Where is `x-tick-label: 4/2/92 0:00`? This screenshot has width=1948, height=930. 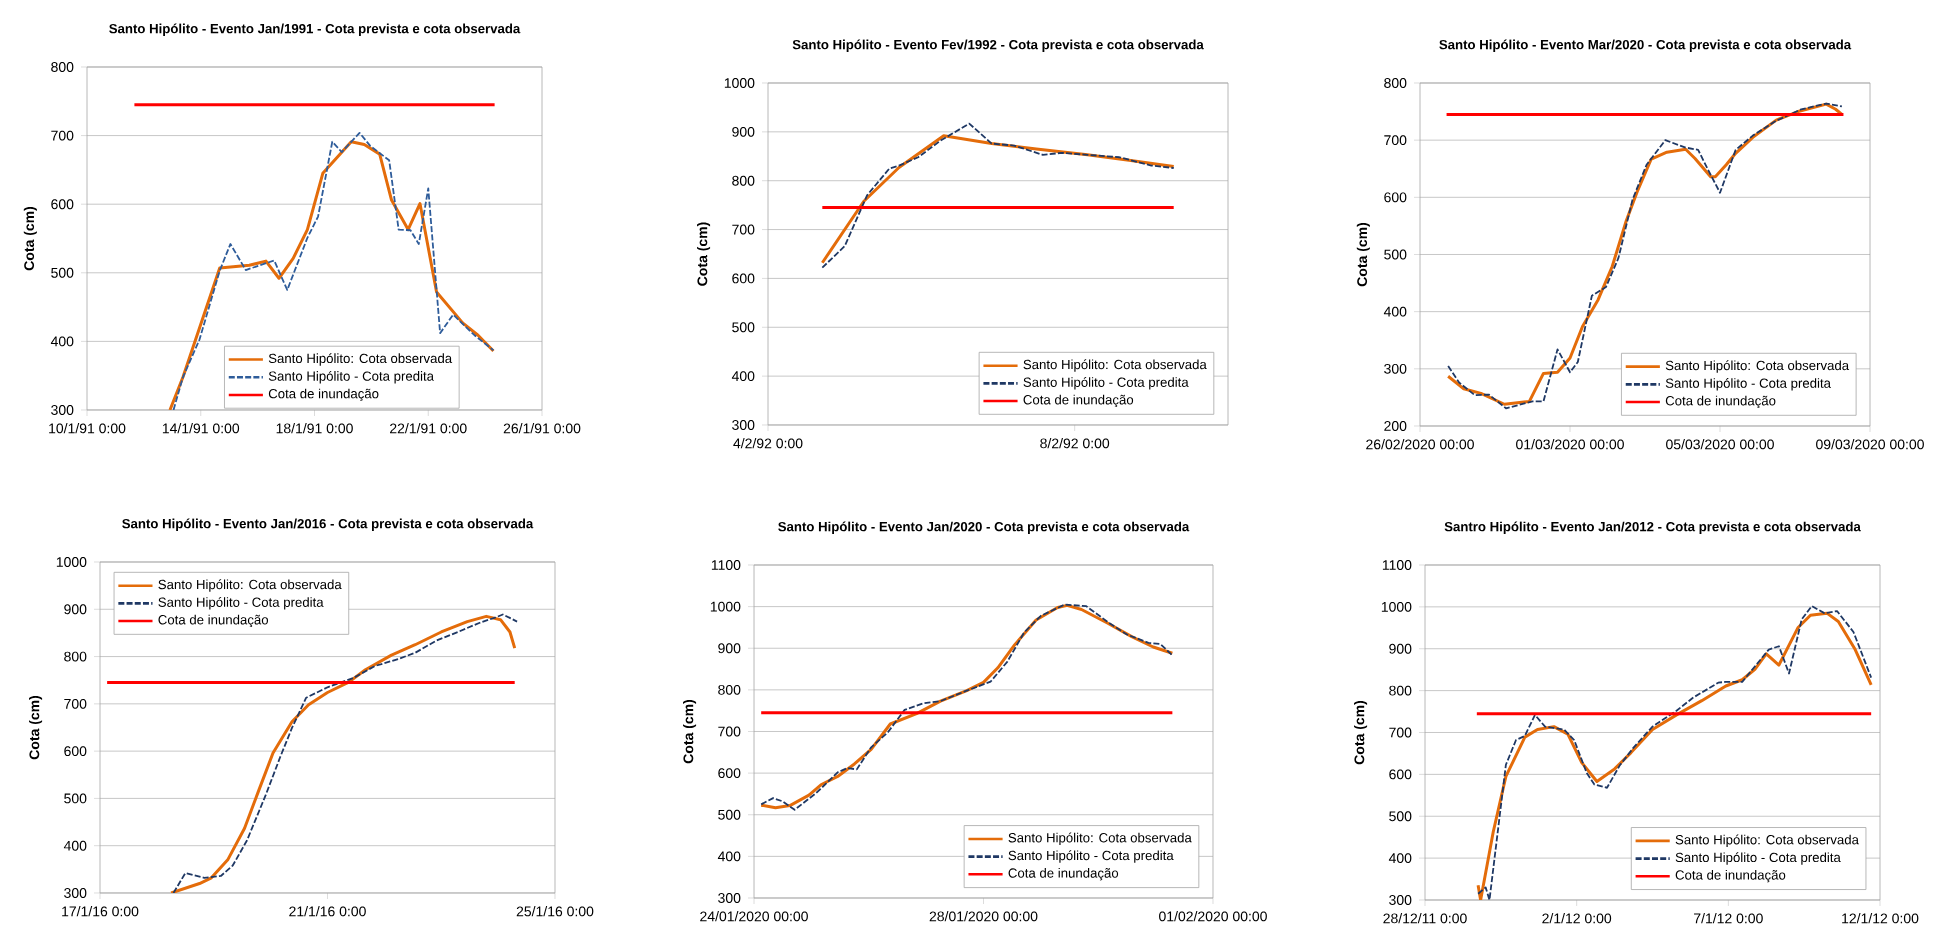
x-tick-label: 4/2/92 0:00 is located at coordinates (768, 443).